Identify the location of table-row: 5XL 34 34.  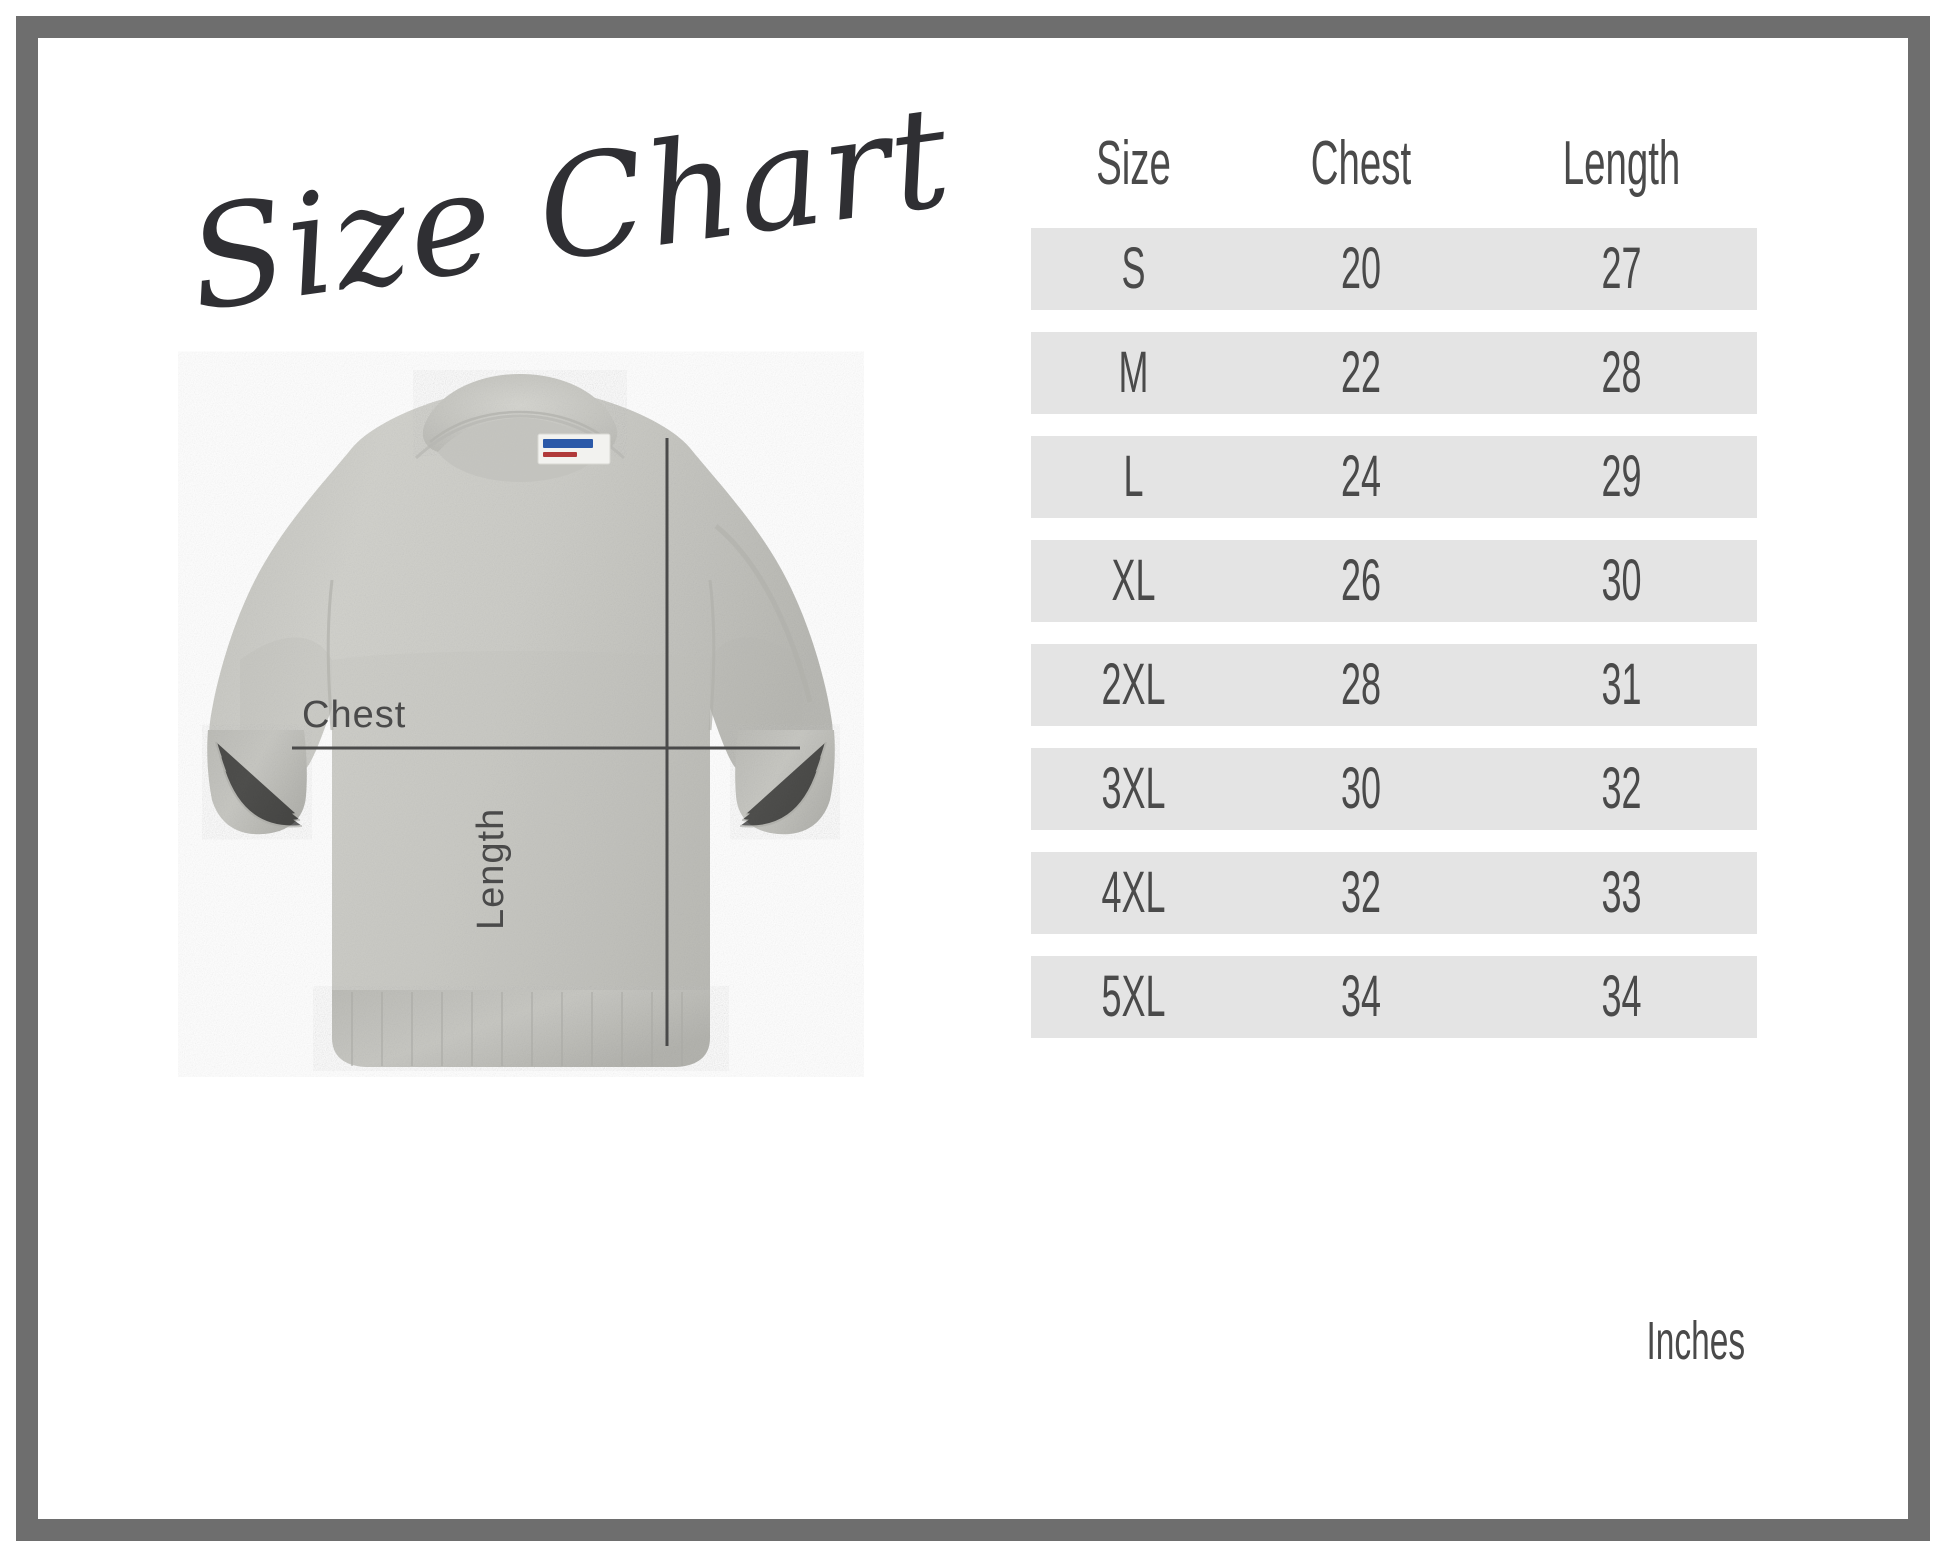
(1394, 997).